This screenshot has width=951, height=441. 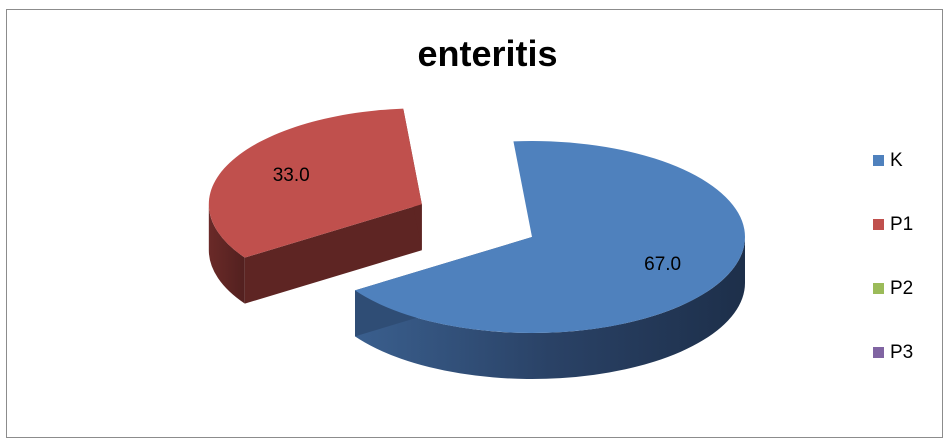 I want to click on chart-title: enteritis, so click(x=487, y=53).